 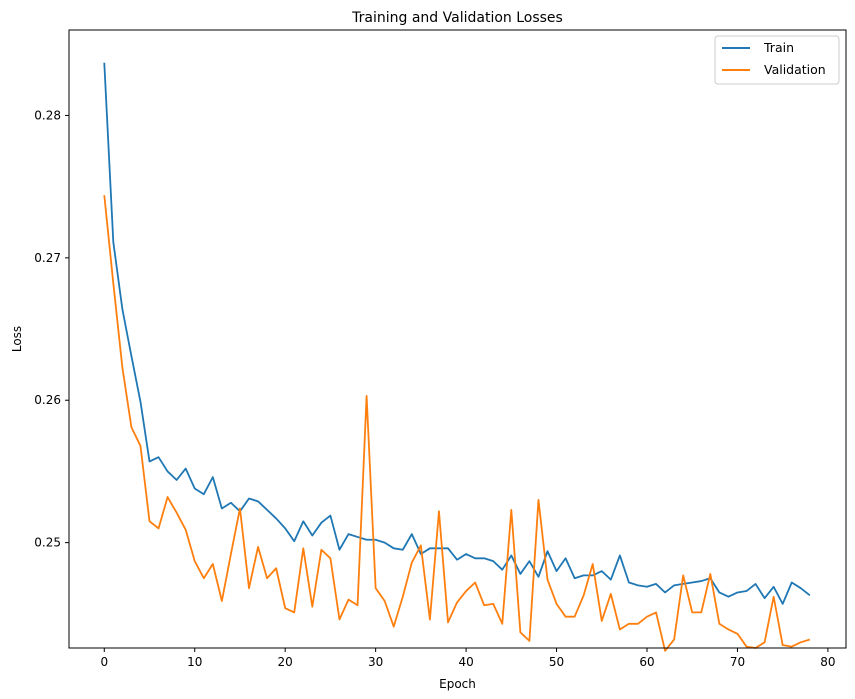 I want to click on x-tick-label: 70, so click(x=737, y=662).